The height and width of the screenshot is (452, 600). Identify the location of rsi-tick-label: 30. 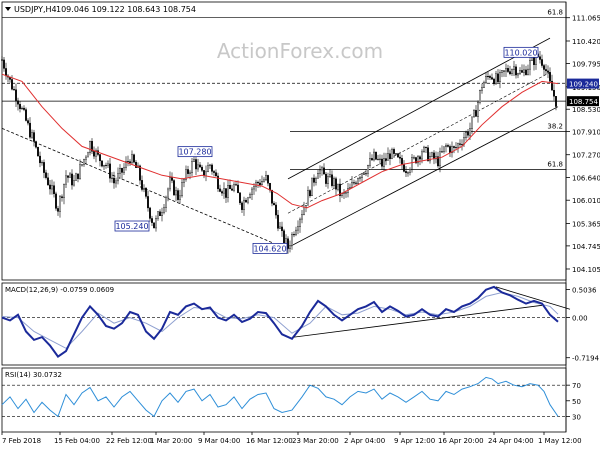
(576, 417).